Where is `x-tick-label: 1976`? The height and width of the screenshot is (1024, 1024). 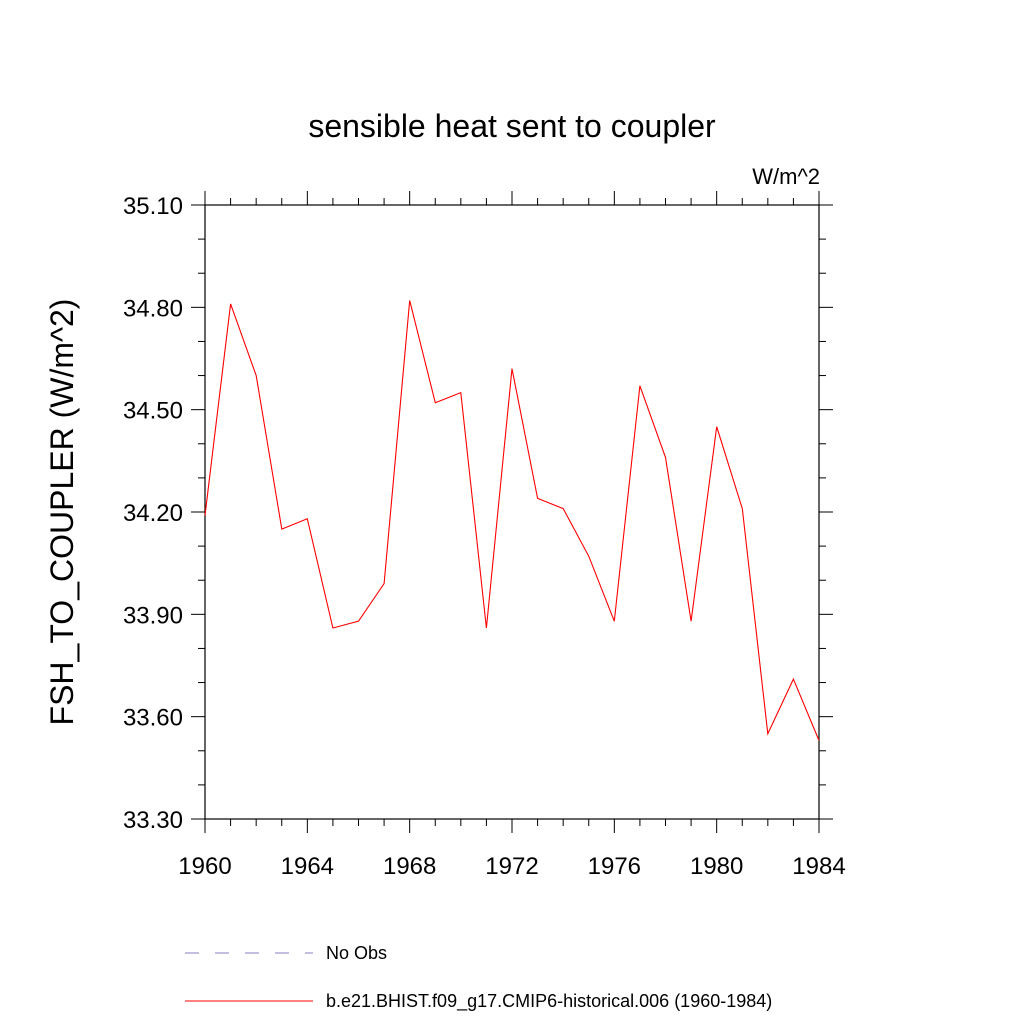
x-tick-label: 1976 is located at coordinates (614, 866).